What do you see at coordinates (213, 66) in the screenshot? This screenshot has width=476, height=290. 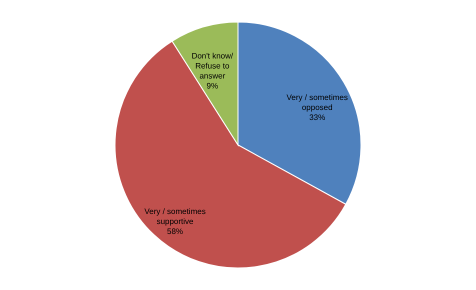 I see `slice-label: Don't know/ Refuse to answer` at bounding box center [213, 66].